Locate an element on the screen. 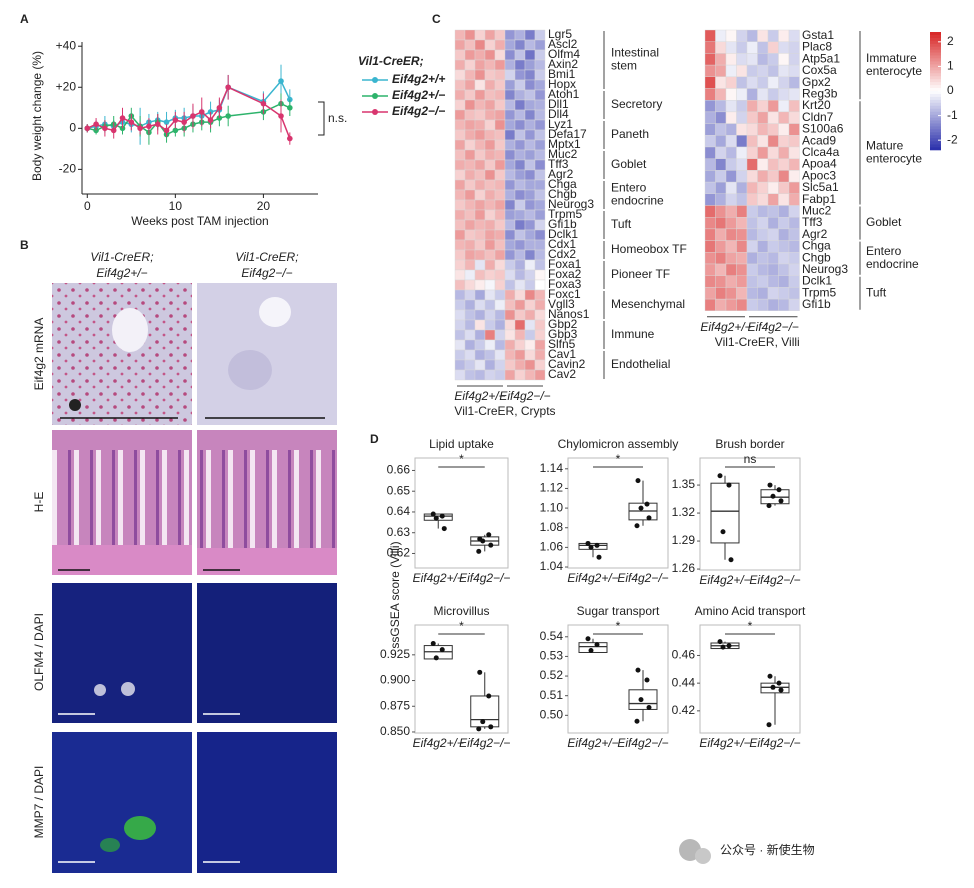 The width and height of the screenshot is (974, 888). y-tick-label: 1.04 is located at coordinates (552, 566).